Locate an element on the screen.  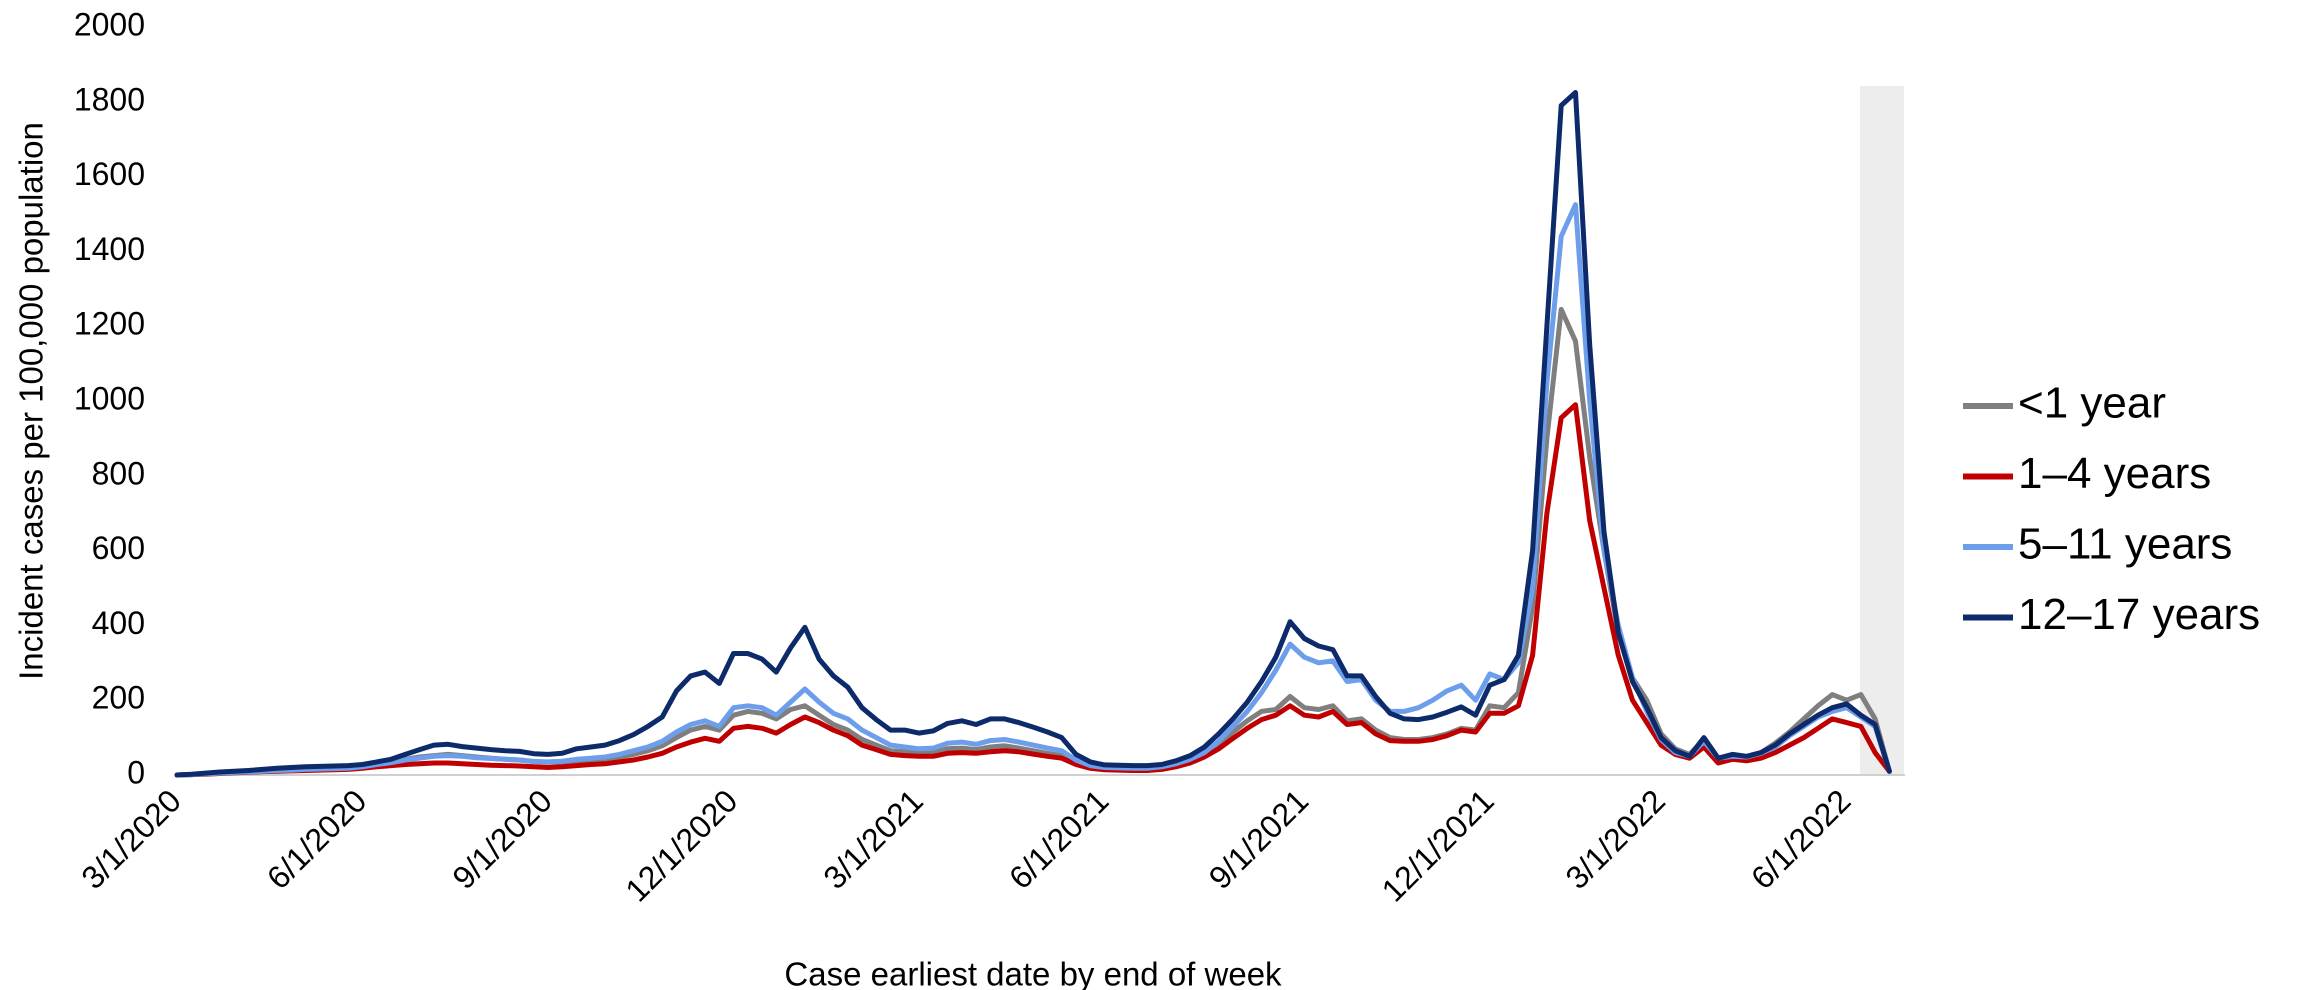
y-tick-label: 200 is located at coordinates (118, 698).